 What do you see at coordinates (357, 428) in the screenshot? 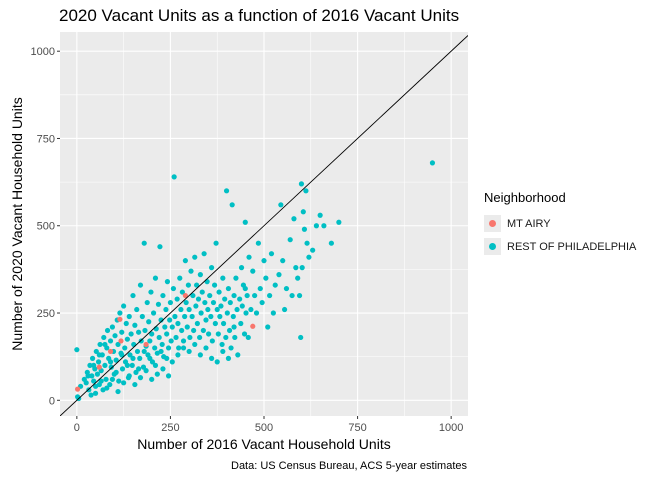
I see `x-tick-label: 750` at bounding box center [357, 428].